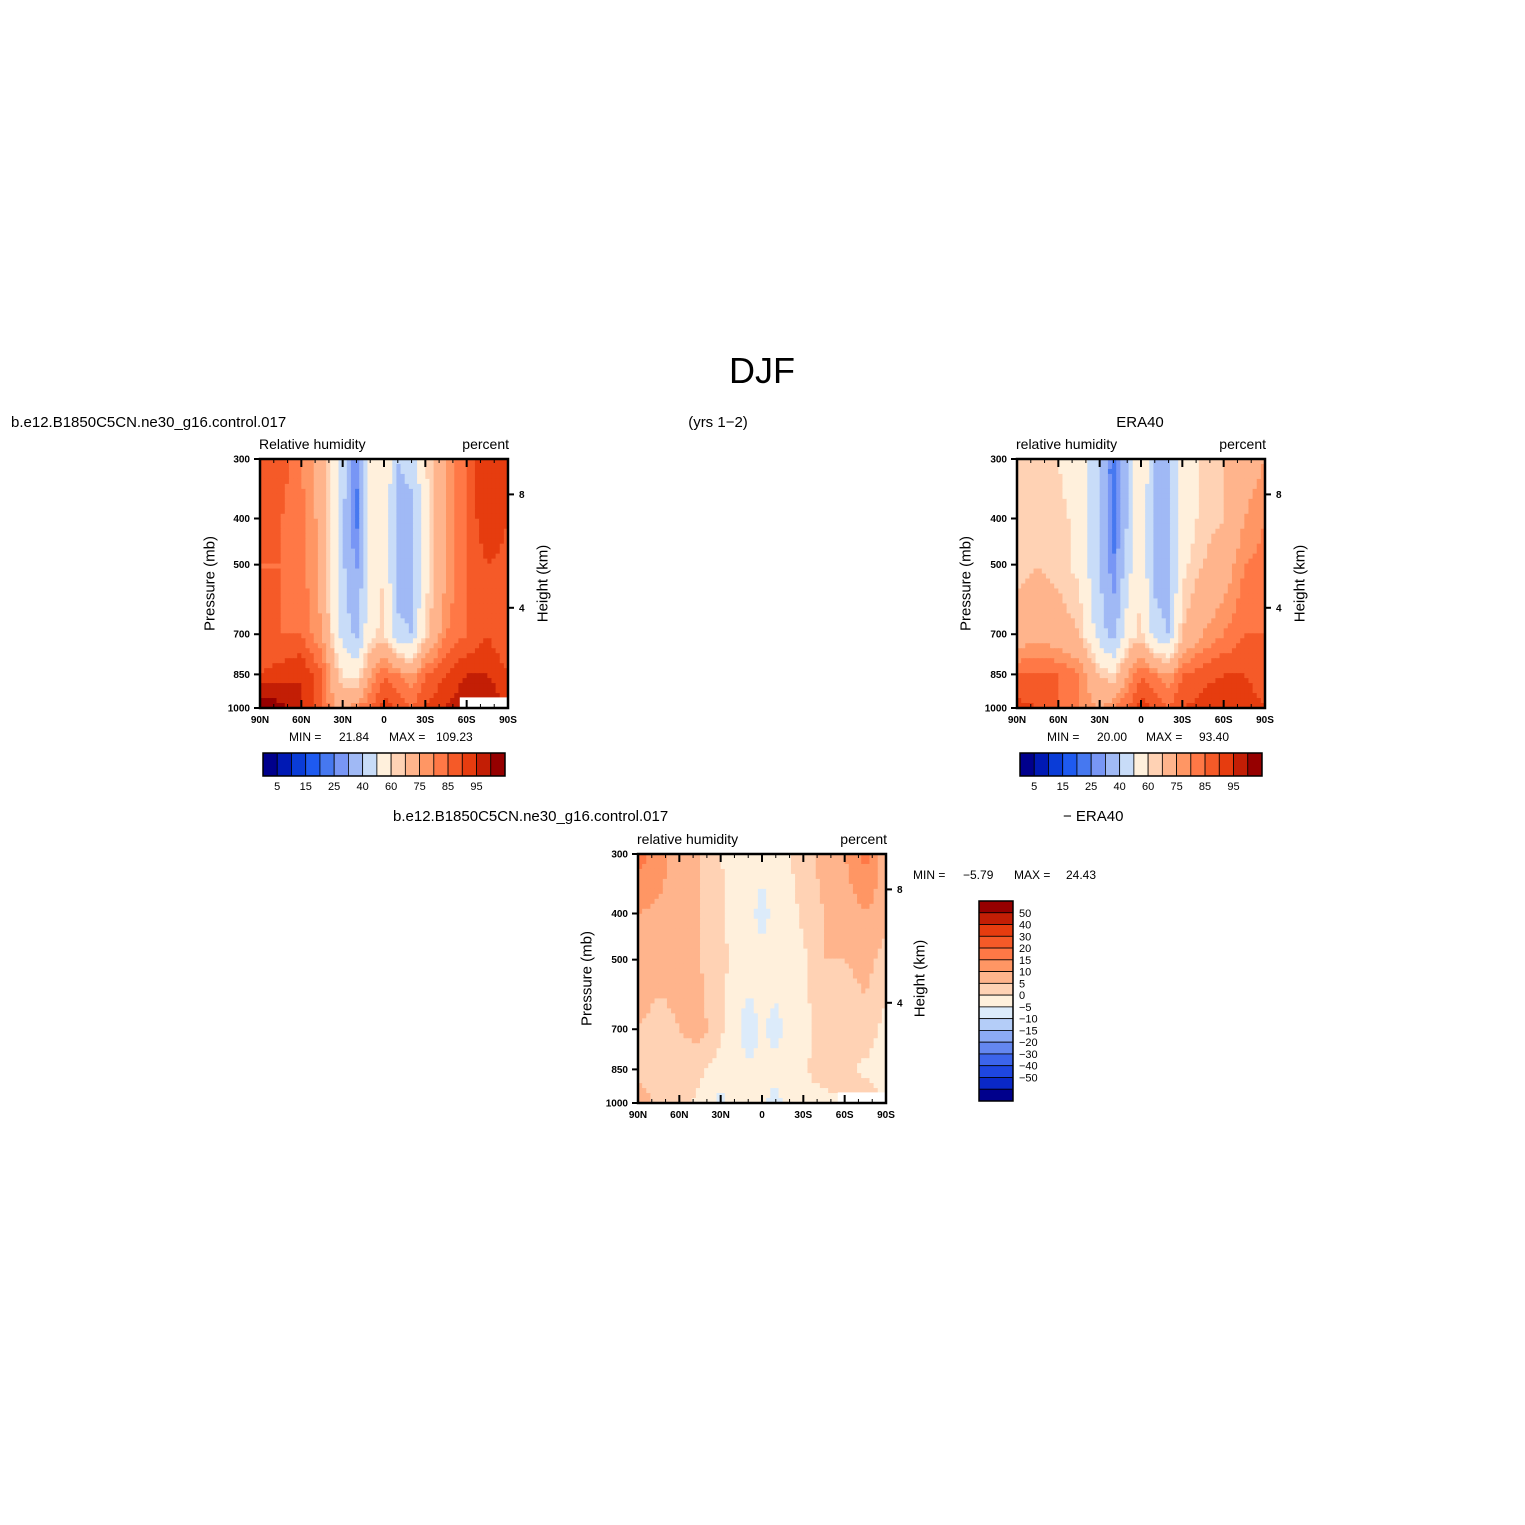 The width and height of the screenshot is (1525, 1525). What do you see at coordinates (260, 720) in the screenshot?
I see `model-x-tick-label: 90N` at bounding box center [260, 720].